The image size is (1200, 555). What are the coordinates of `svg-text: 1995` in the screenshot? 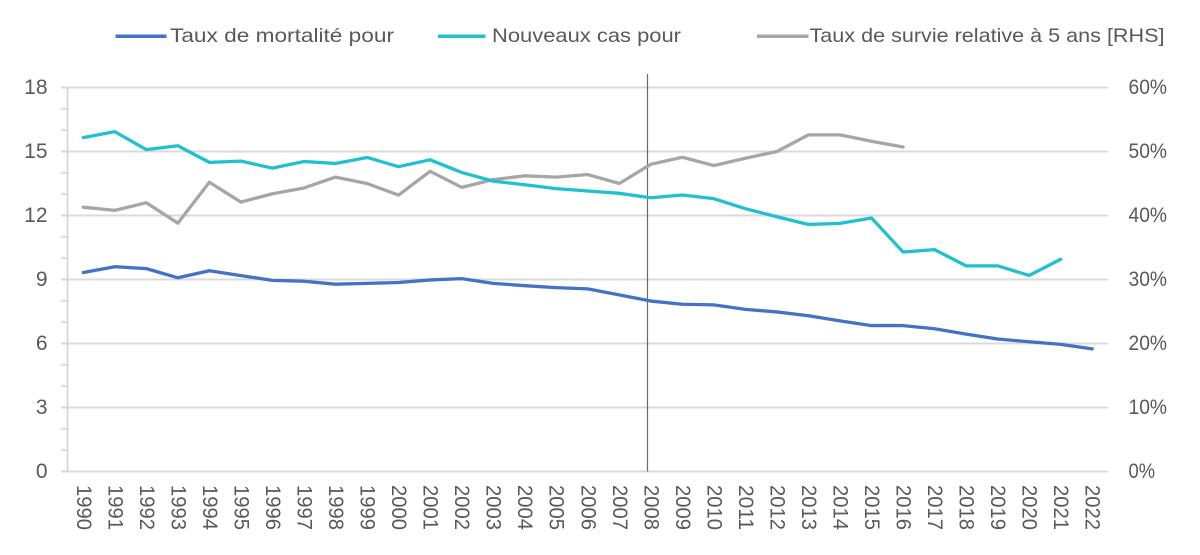 It's located at (240, 507).